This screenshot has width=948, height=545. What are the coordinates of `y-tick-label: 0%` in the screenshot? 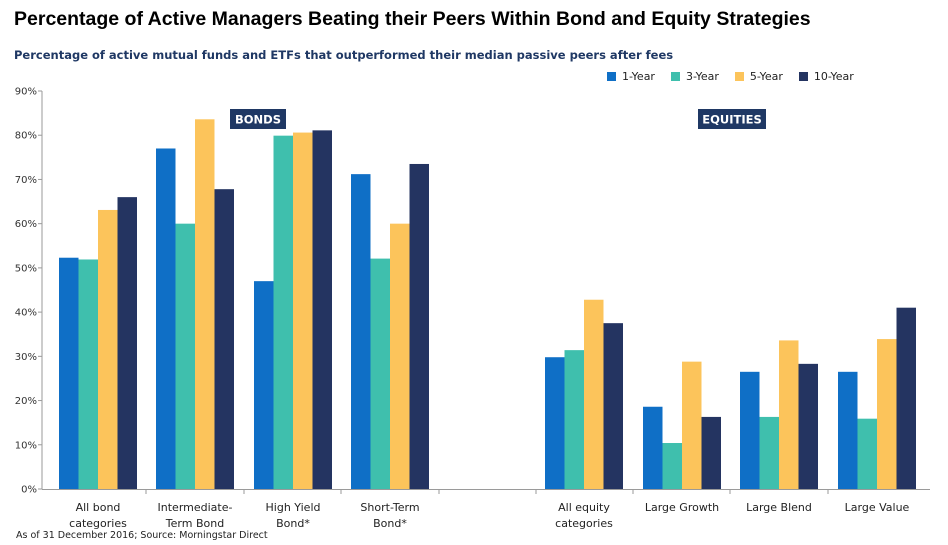 It's located at (29, 490).